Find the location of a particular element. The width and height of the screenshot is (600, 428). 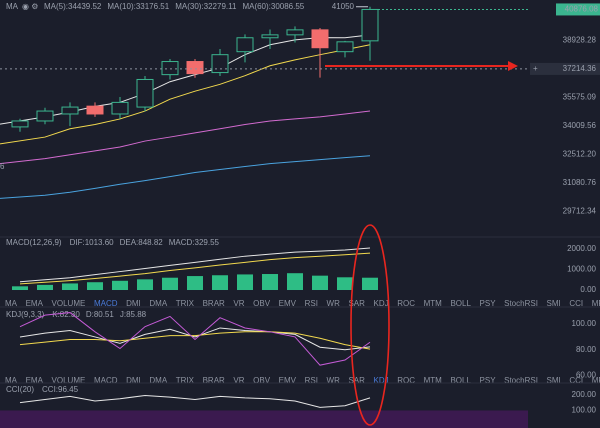

legend-entry: MA(60):30086.55 is located at coordinates (273, 6).